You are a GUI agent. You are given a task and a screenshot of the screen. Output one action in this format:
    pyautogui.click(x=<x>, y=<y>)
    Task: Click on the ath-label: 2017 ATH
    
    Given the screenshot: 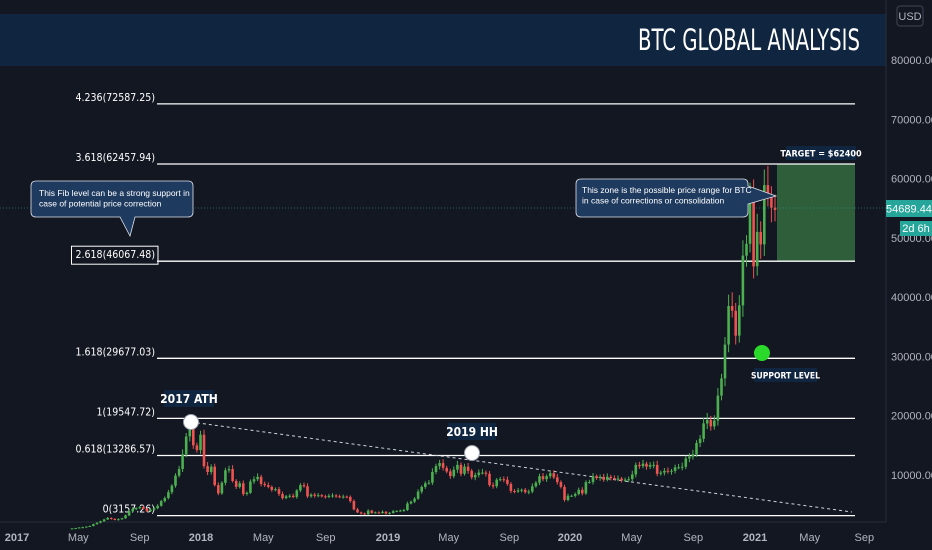 What is the action you would take?
    pyautogui.click(x=189, y=399)
    